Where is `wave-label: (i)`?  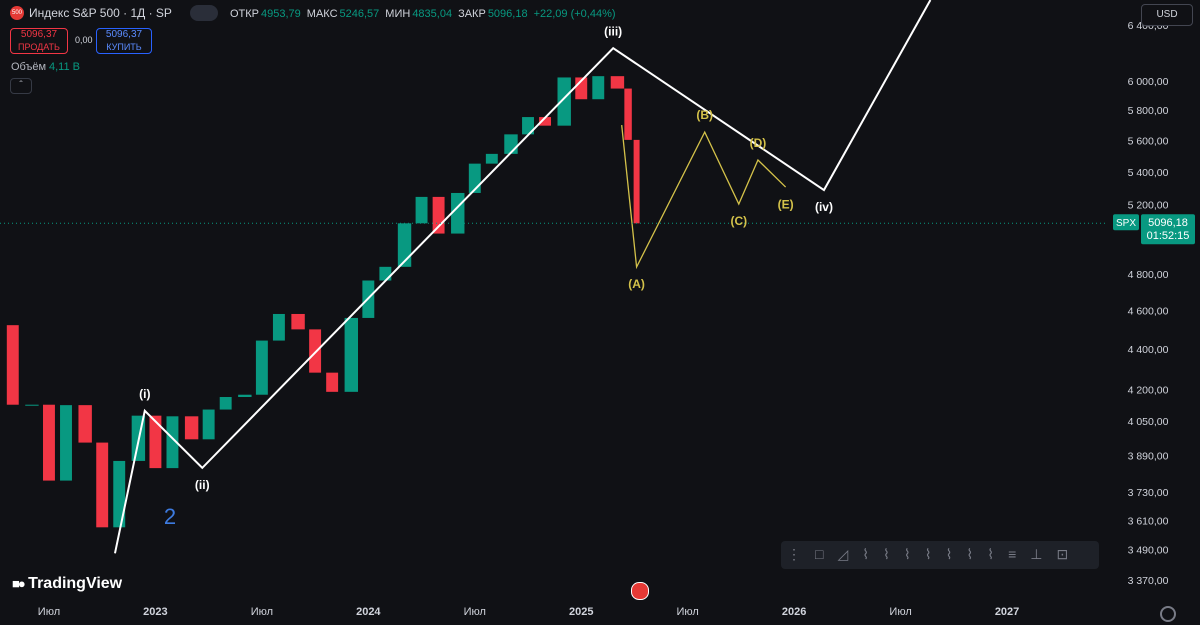
wave-label: (i) is located at coordinates (144, 394).